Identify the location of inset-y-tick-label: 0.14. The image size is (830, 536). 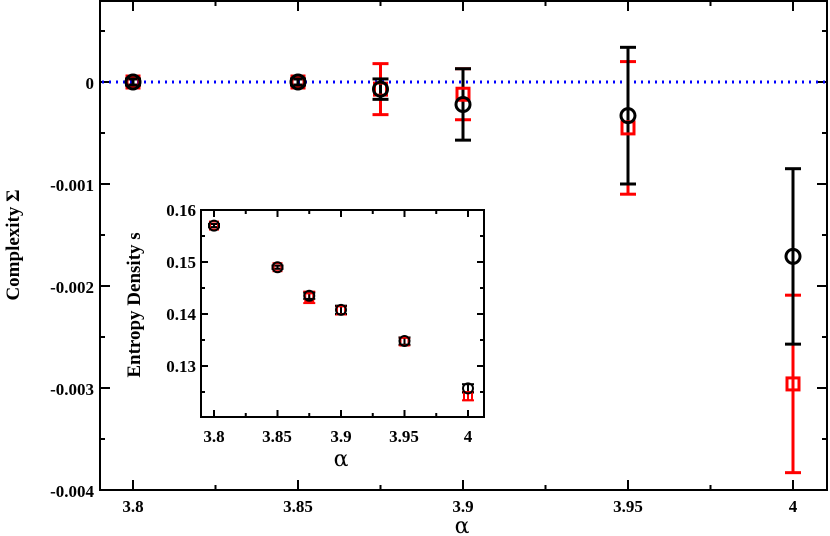
(181, 314).